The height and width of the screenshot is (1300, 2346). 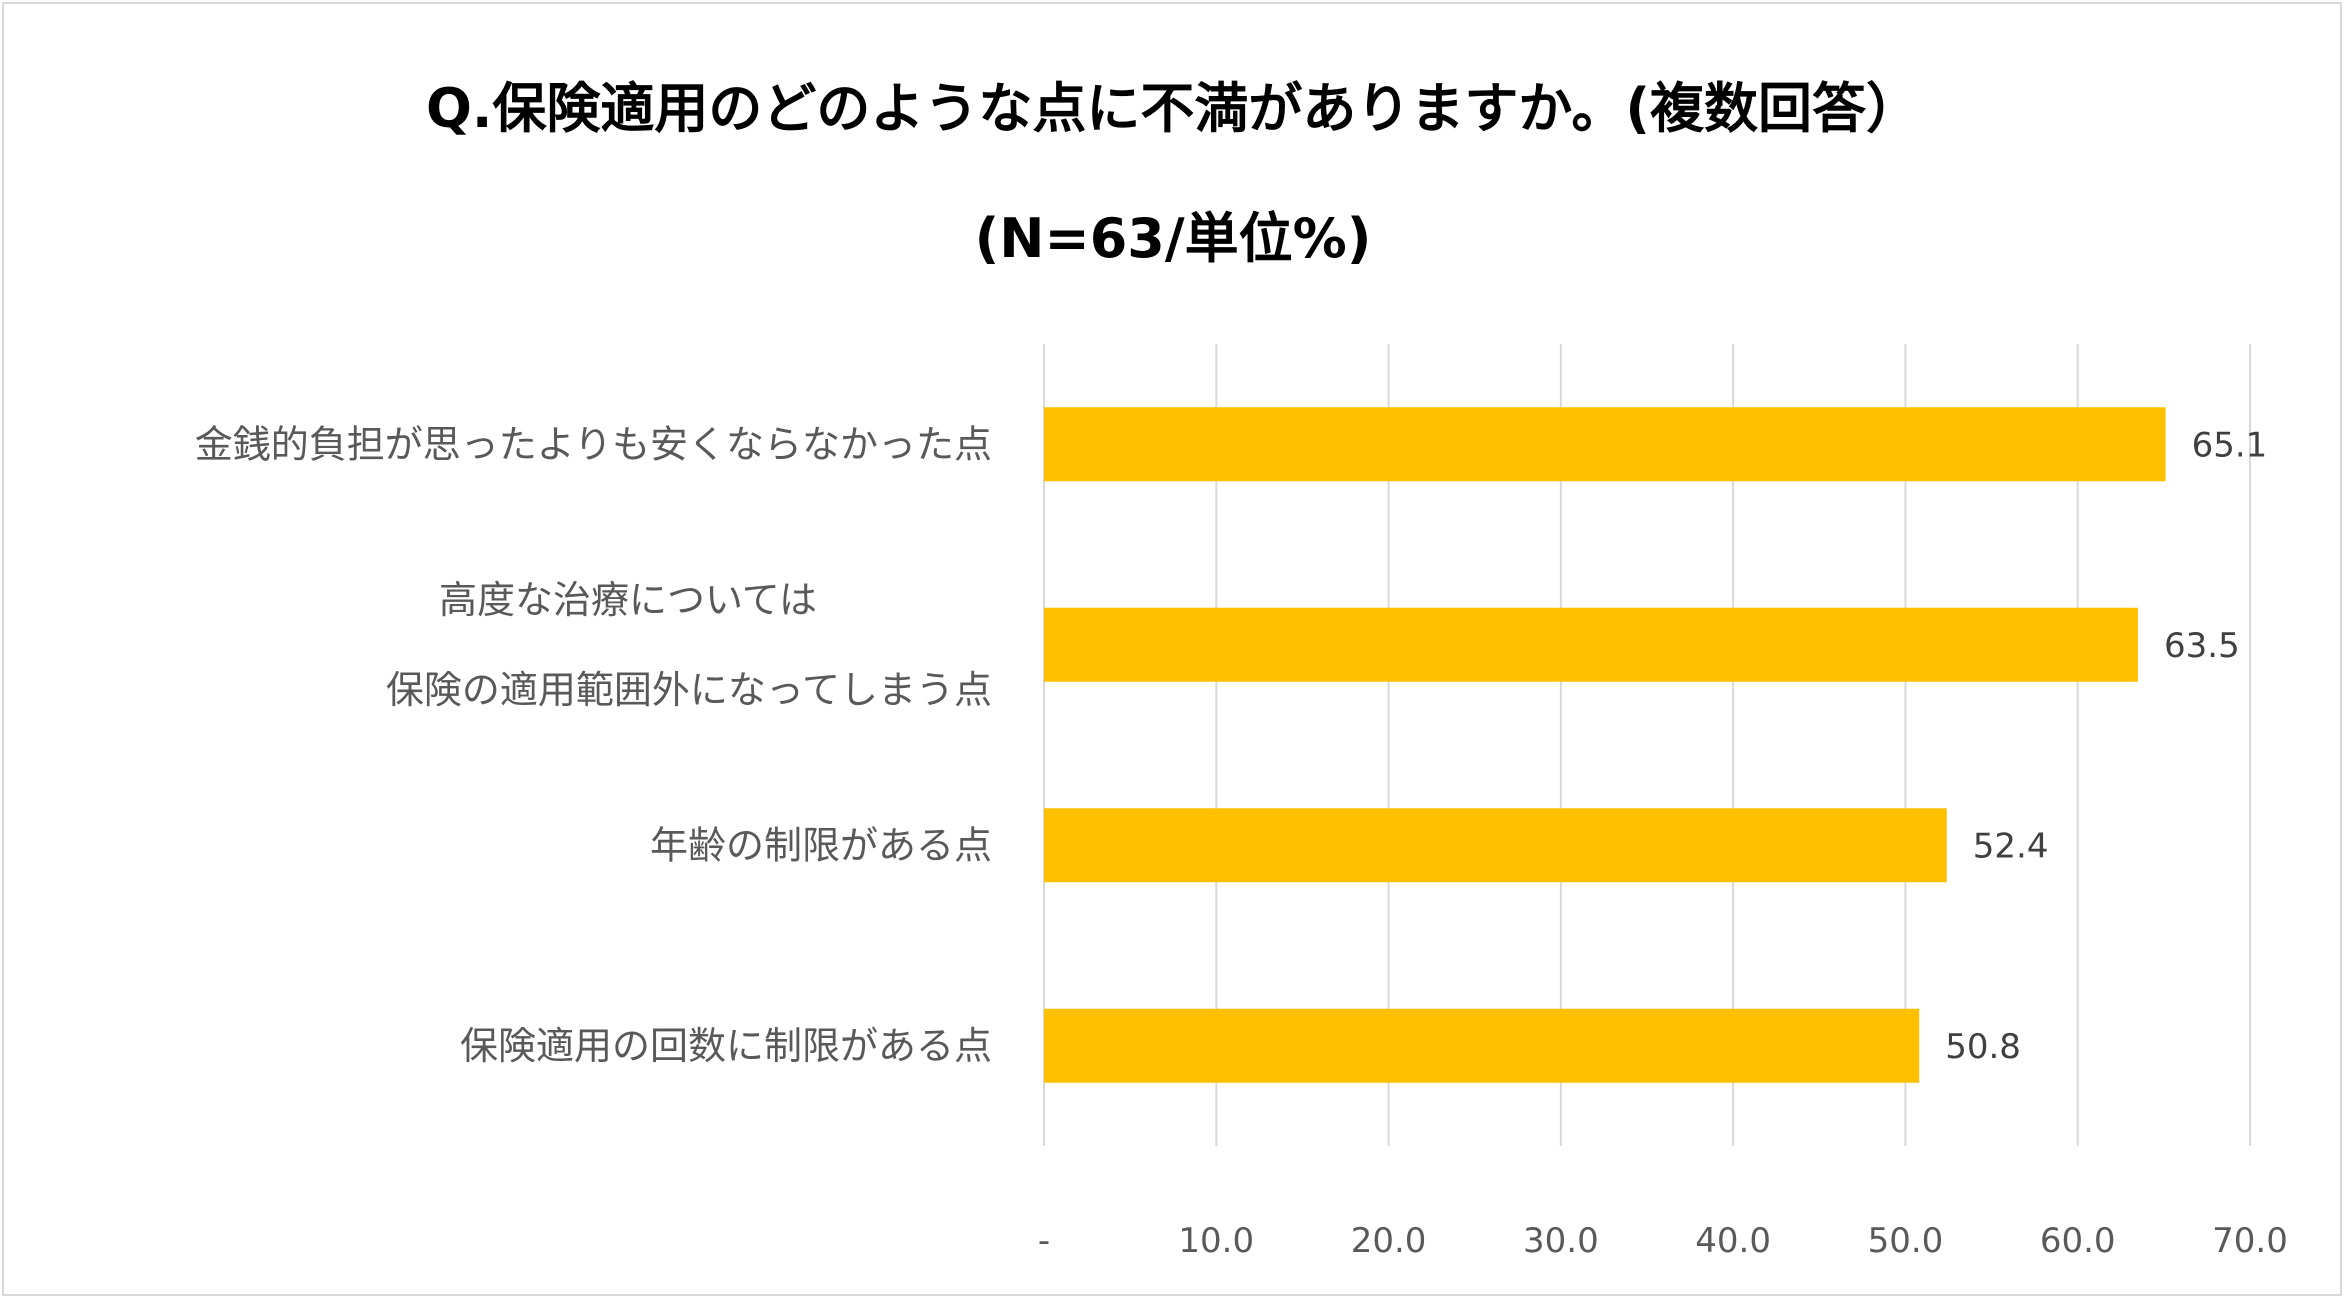 What do you see at coordinates (2230, 445) in the screenshot?
I see `data-label: 65.1` at bounding box center [2230, 445].